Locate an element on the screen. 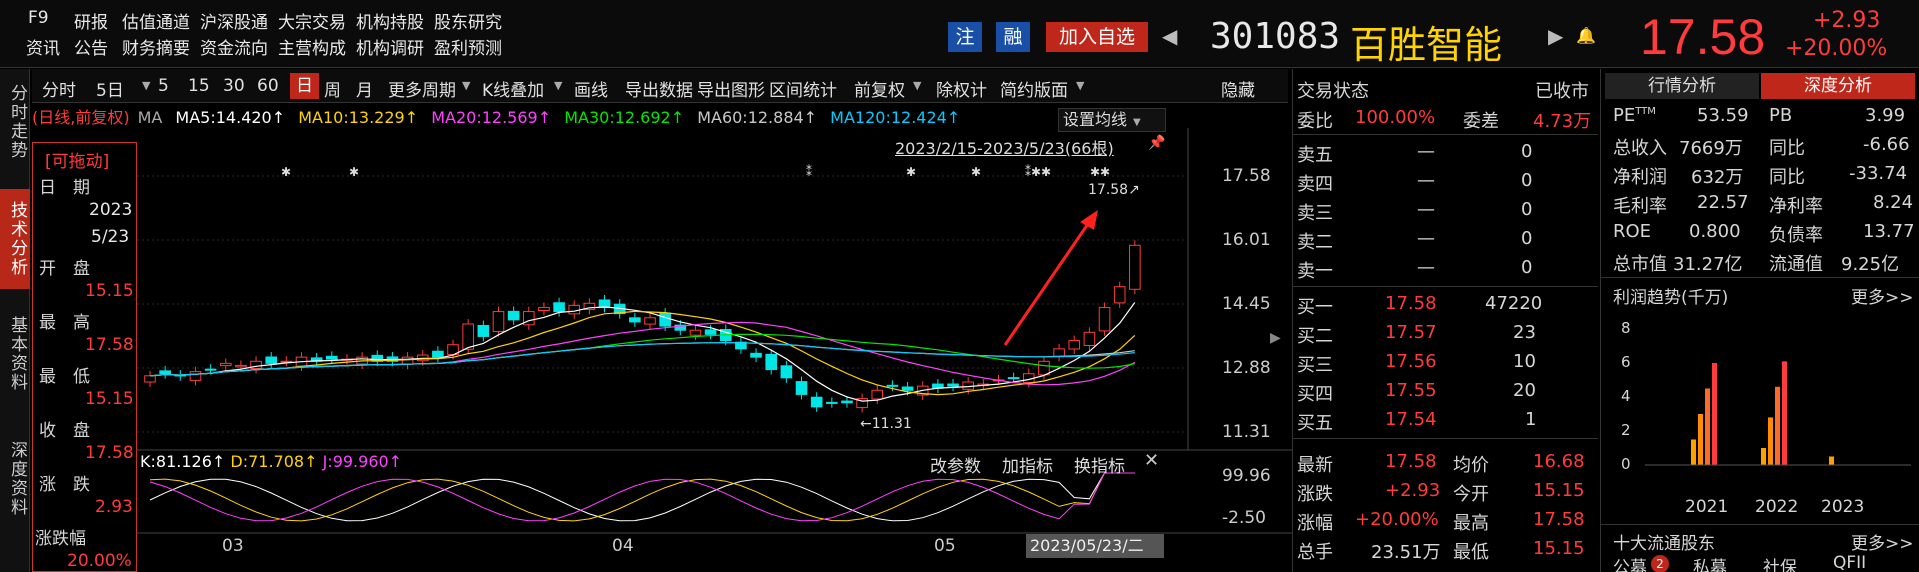 The image size is (1919, 572). more-periods-dropdown: 更多周期 is located at coordinates (422, 91).